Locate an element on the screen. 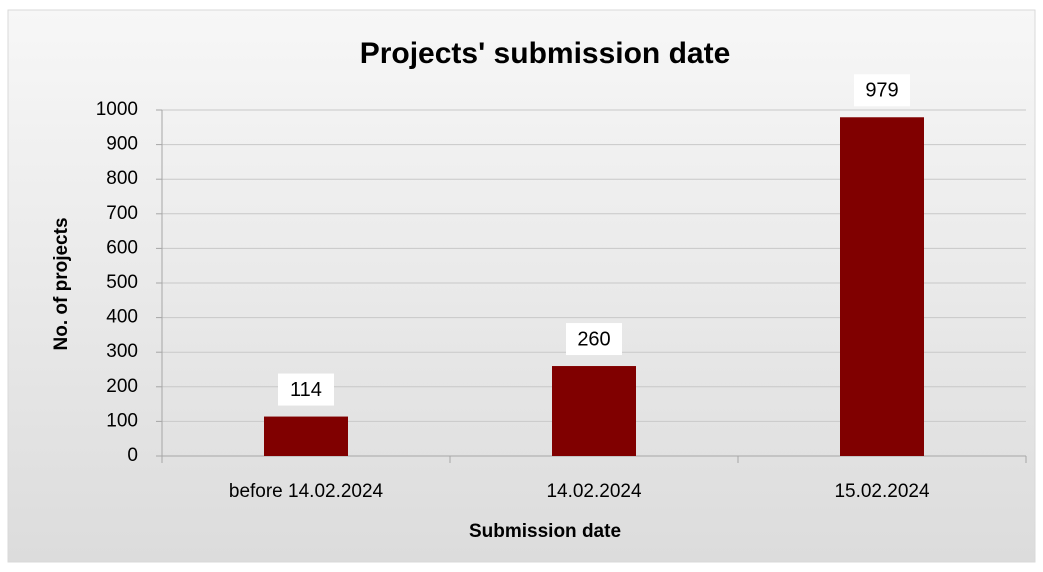  x-tick-label: 14.02.2024 is located at coordinates (594, 491).